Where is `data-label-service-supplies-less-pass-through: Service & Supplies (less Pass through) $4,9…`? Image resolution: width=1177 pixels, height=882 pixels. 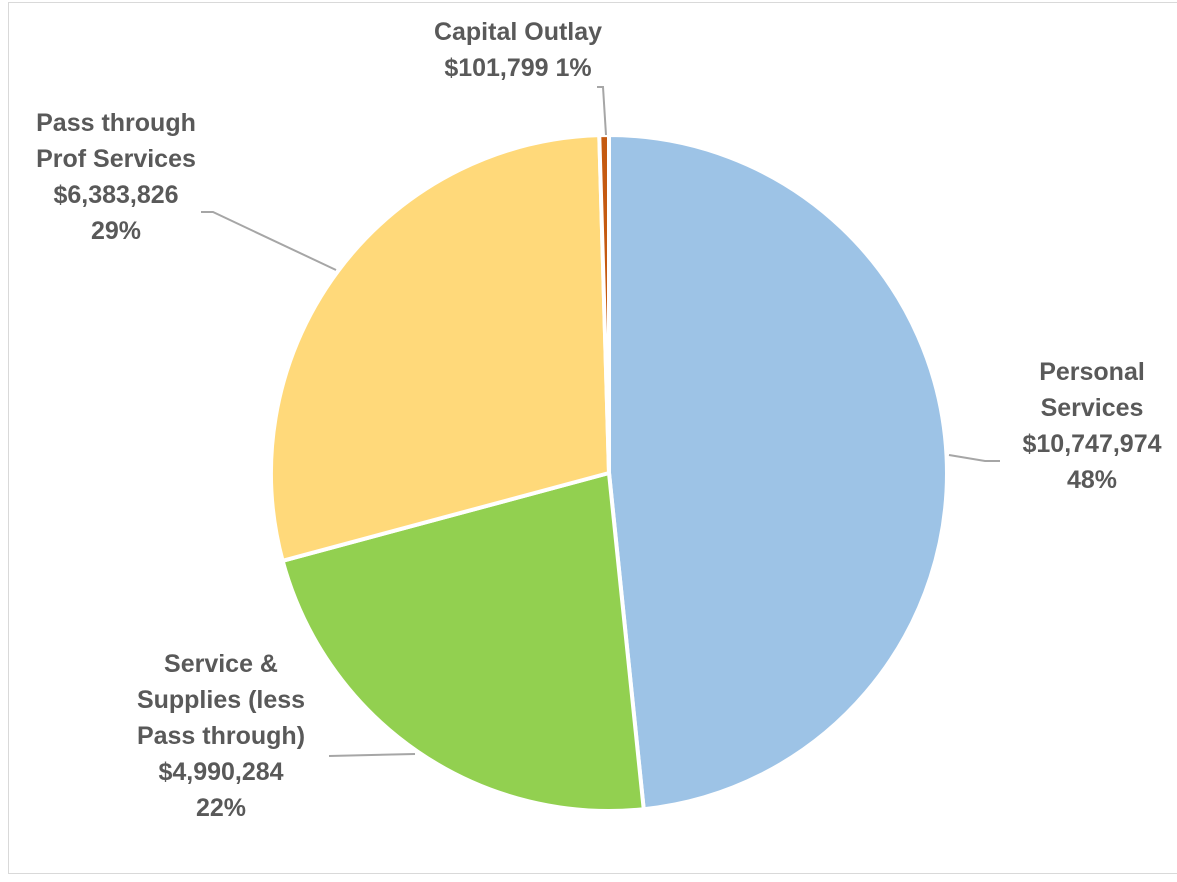
data-label-service-supplies-less-pass-through: Service & Supplies (less Pass through) $4,9… is located at coordinates (221, 736).